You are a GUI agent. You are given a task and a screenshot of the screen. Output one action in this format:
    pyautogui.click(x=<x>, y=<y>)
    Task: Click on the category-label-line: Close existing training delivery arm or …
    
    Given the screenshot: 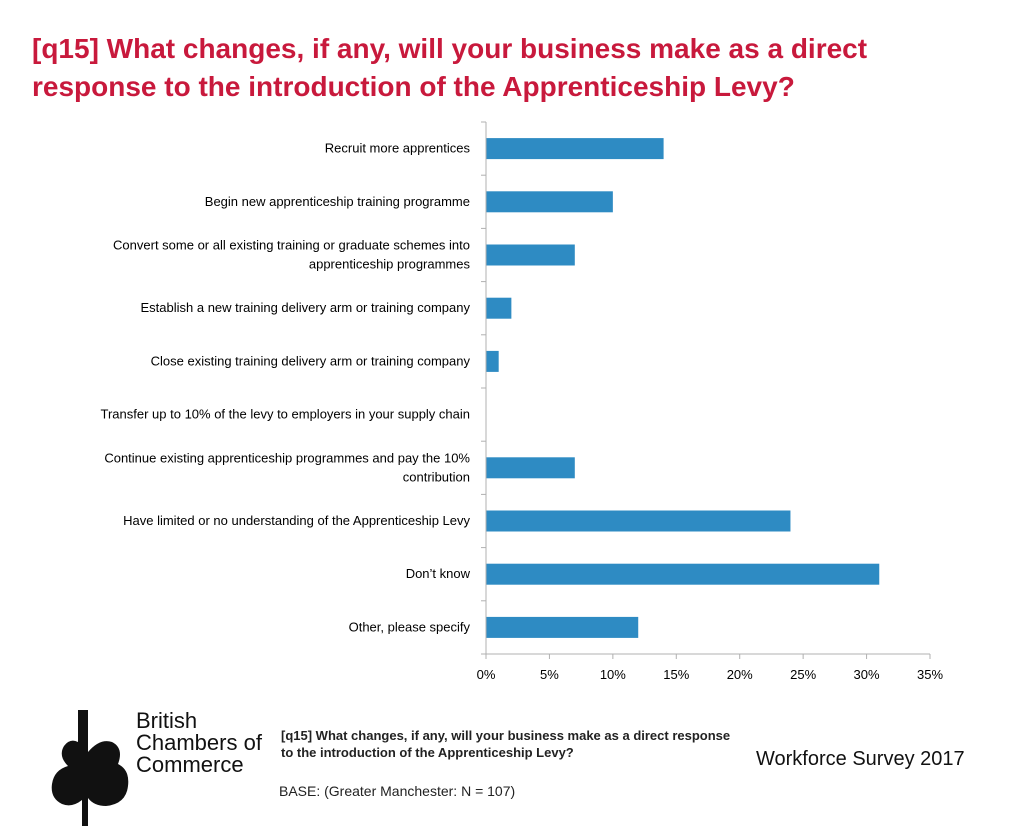 What is the action you would take?
    pyautogui.click(x=311, y=360)
    